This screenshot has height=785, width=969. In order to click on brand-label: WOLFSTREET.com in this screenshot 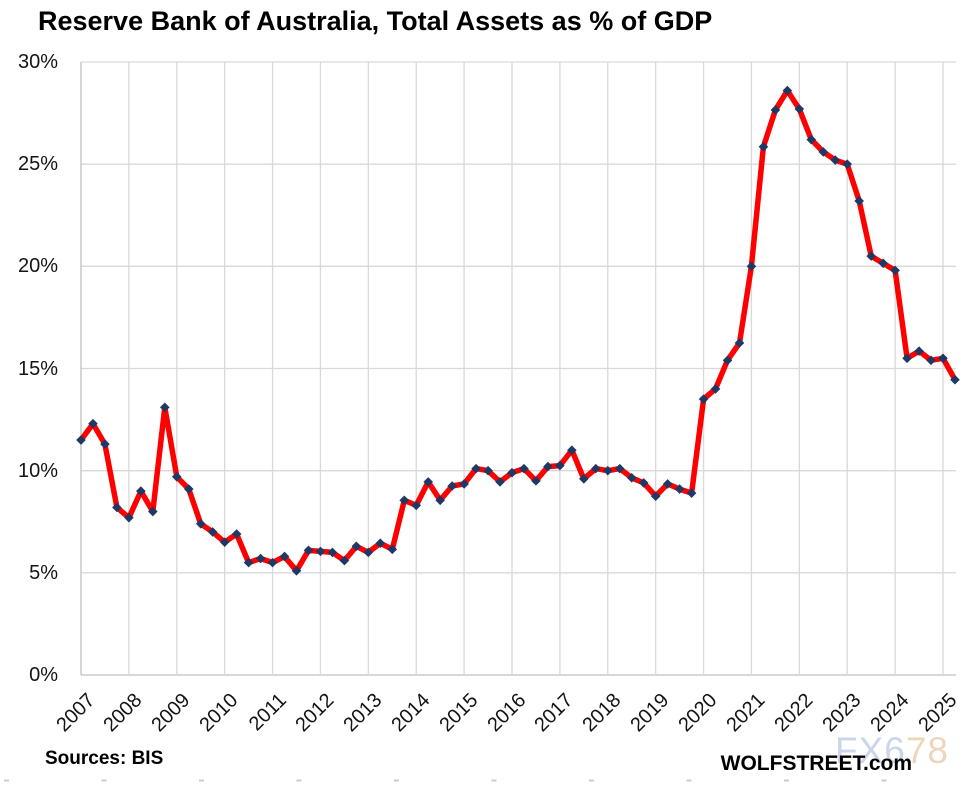, I will do `click(816, 763)`.